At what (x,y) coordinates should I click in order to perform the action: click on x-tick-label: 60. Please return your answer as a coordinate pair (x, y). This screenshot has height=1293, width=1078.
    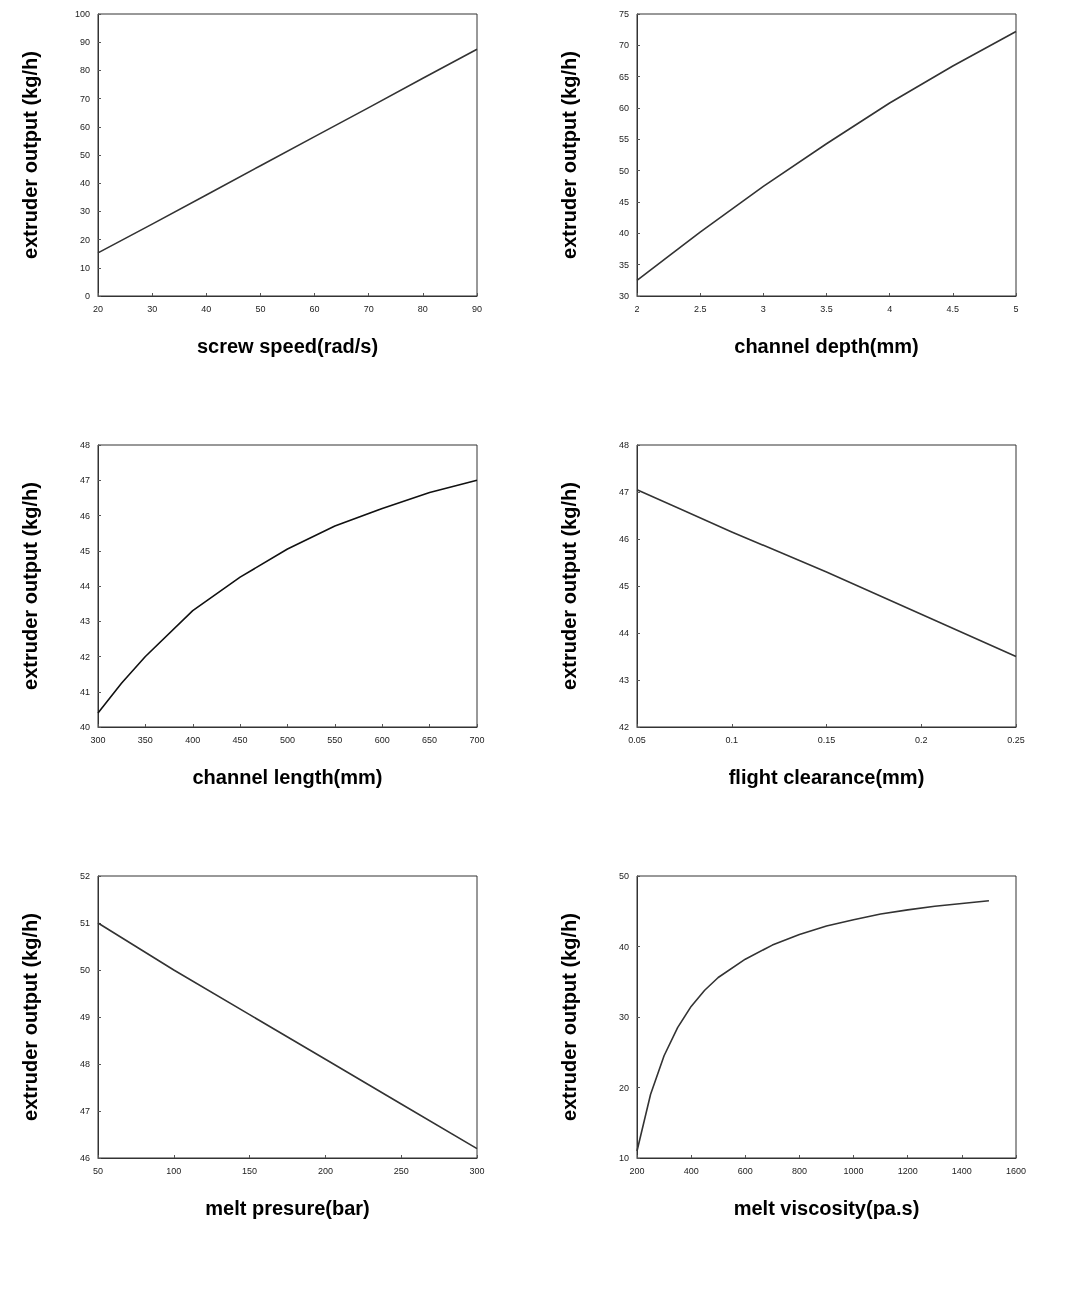
    Looking at the image, I should click on (314, 308).